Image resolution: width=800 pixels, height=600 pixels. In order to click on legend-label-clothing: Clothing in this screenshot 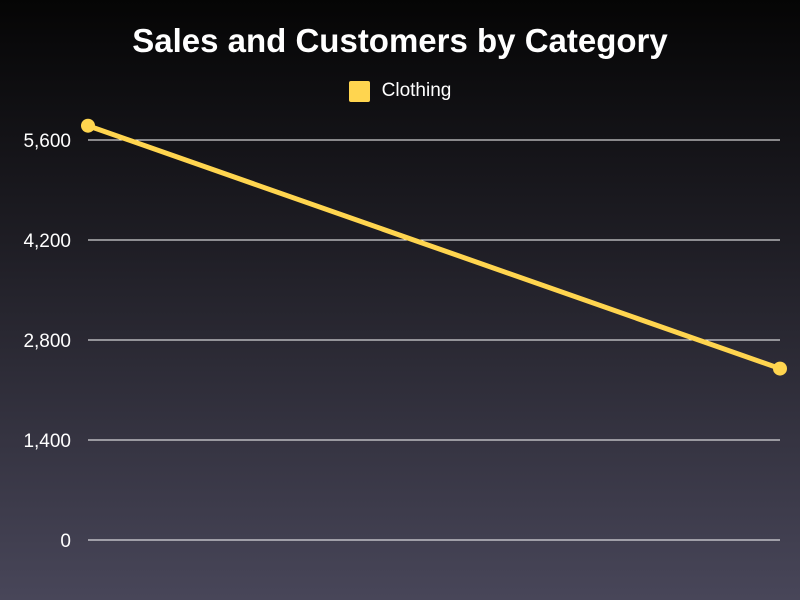, I will do `click(416, 90)`.